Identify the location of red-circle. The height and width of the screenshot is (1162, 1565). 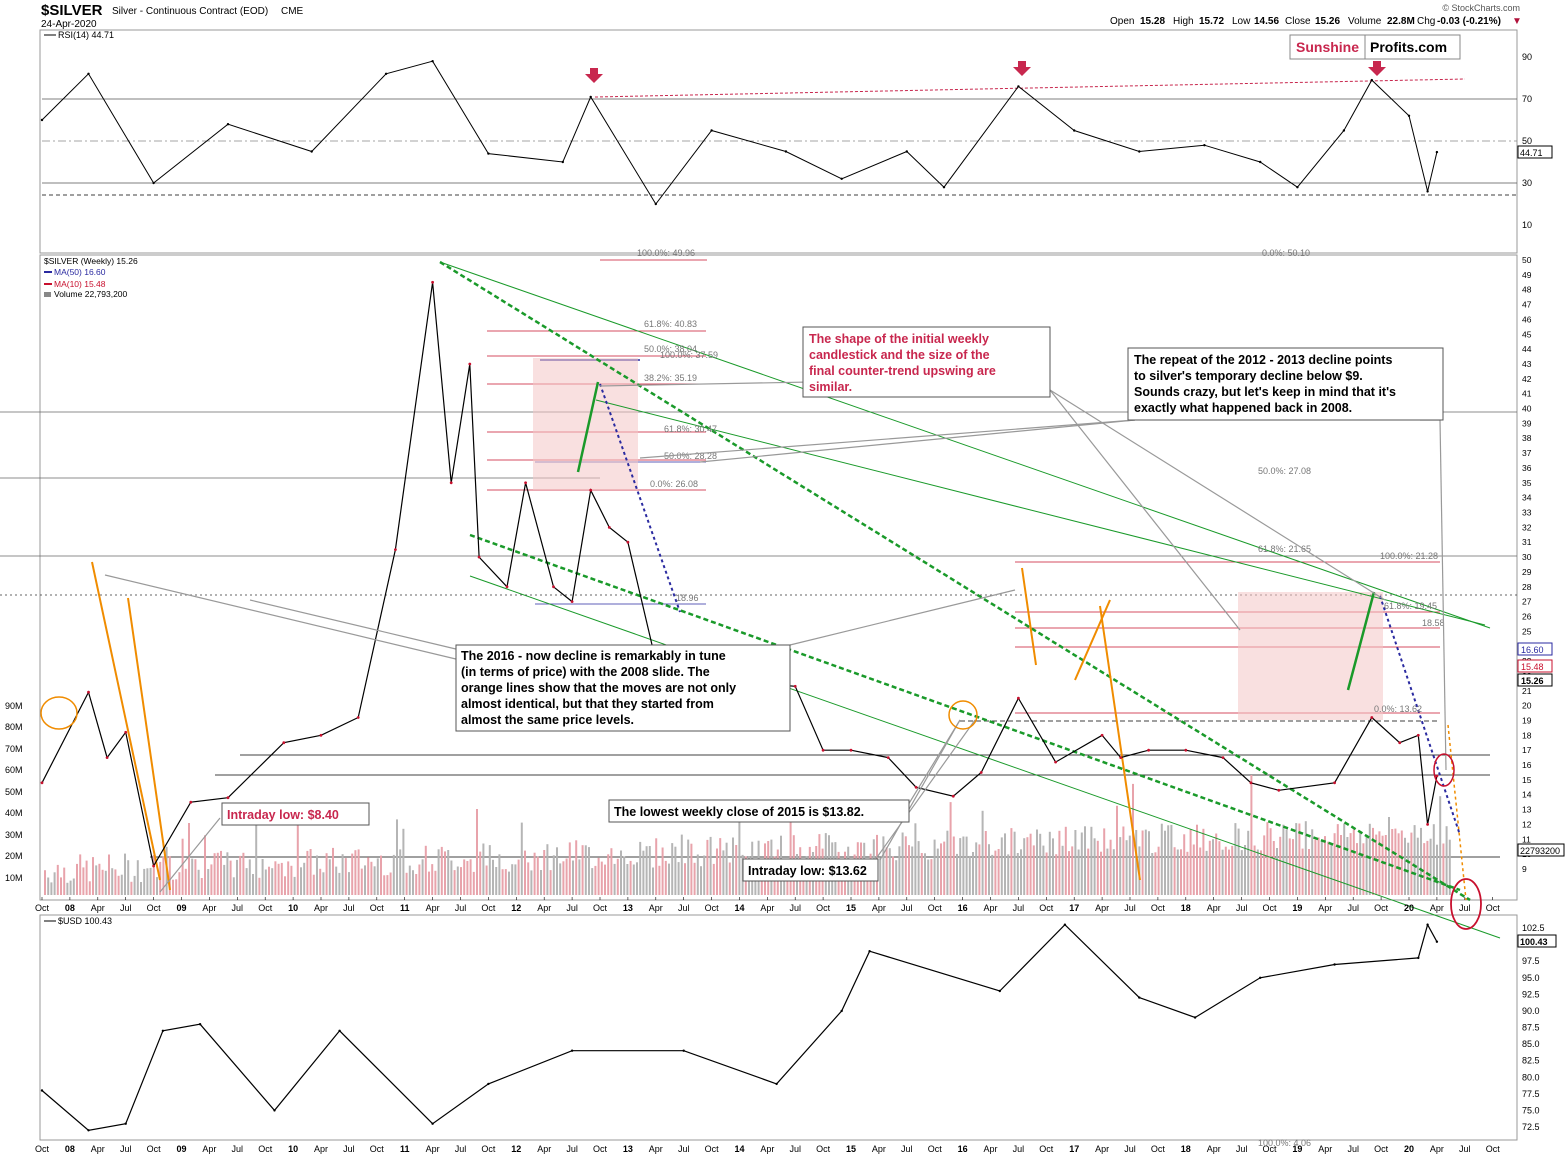
(1444, 770).